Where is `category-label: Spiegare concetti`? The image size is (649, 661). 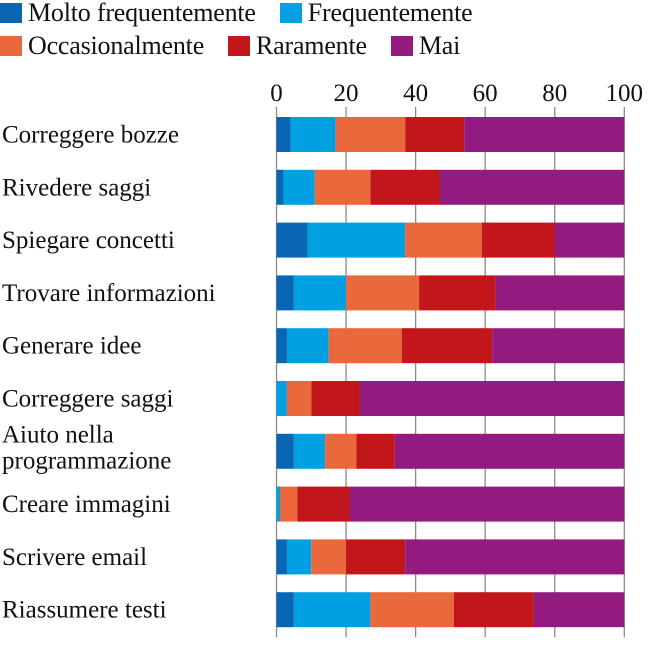
category-label: Spiegare concetti is located at coordinates (88, 240).